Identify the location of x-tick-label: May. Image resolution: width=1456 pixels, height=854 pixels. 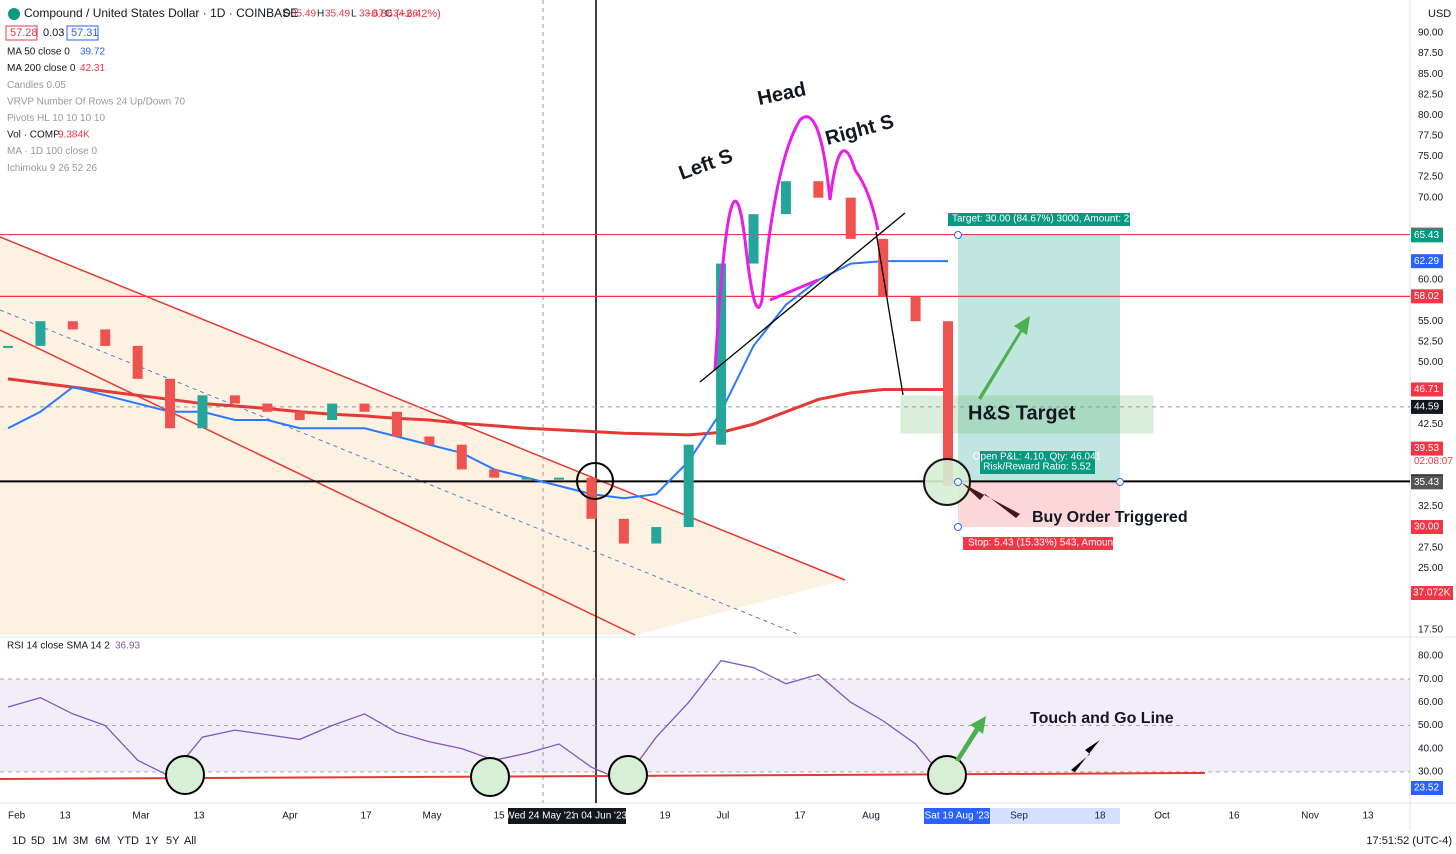
(432, 816).